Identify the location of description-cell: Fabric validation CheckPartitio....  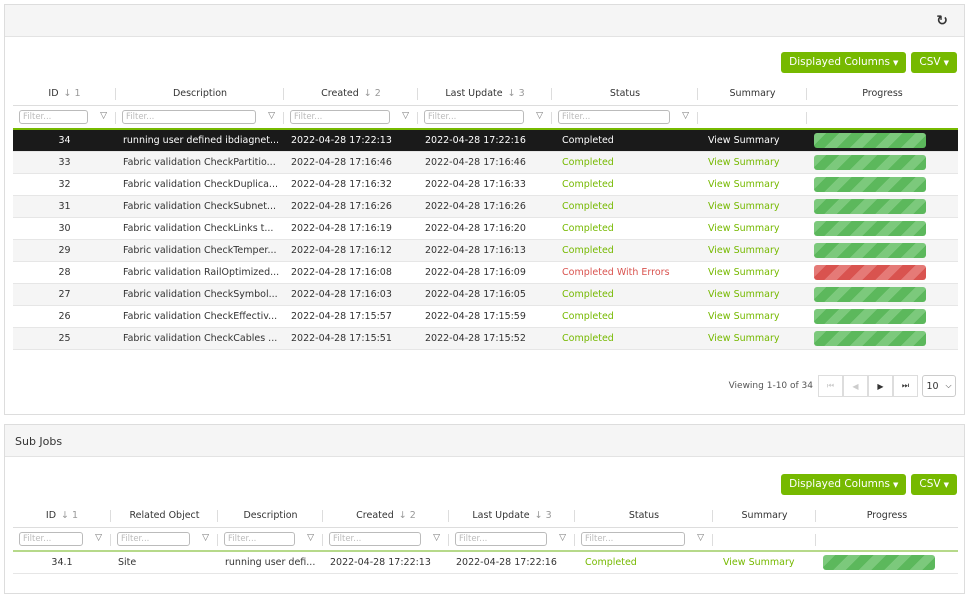
(200, 162).